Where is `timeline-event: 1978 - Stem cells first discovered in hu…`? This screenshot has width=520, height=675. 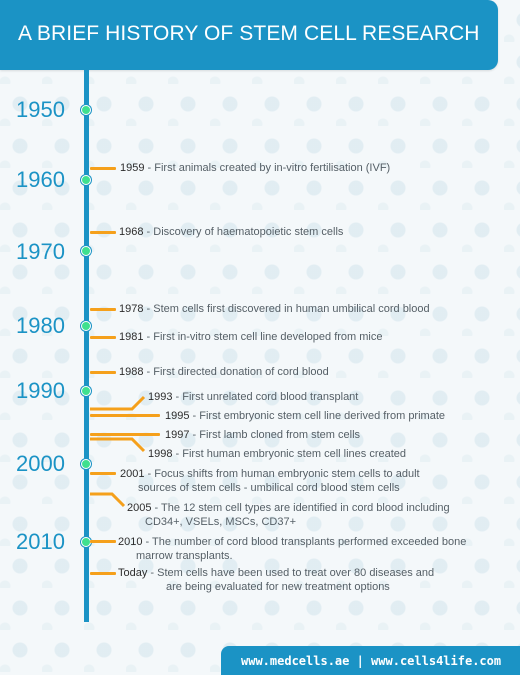
timeline-event: 1978 - Stem cells first discovered in hu… is located at coordinates (274, 309).